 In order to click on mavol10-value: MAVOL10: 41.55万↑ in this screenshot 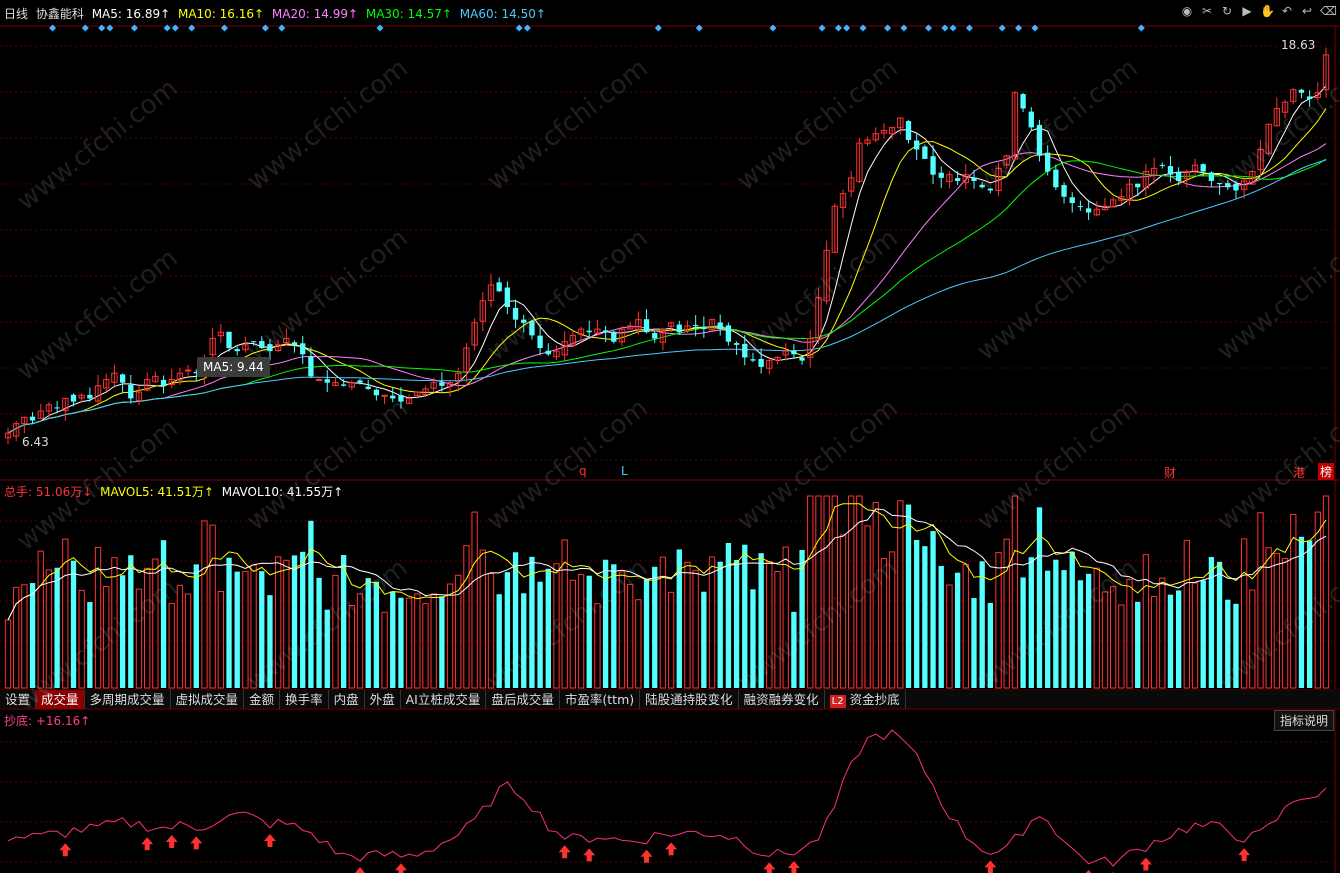, I will do `click(282, 492)`.